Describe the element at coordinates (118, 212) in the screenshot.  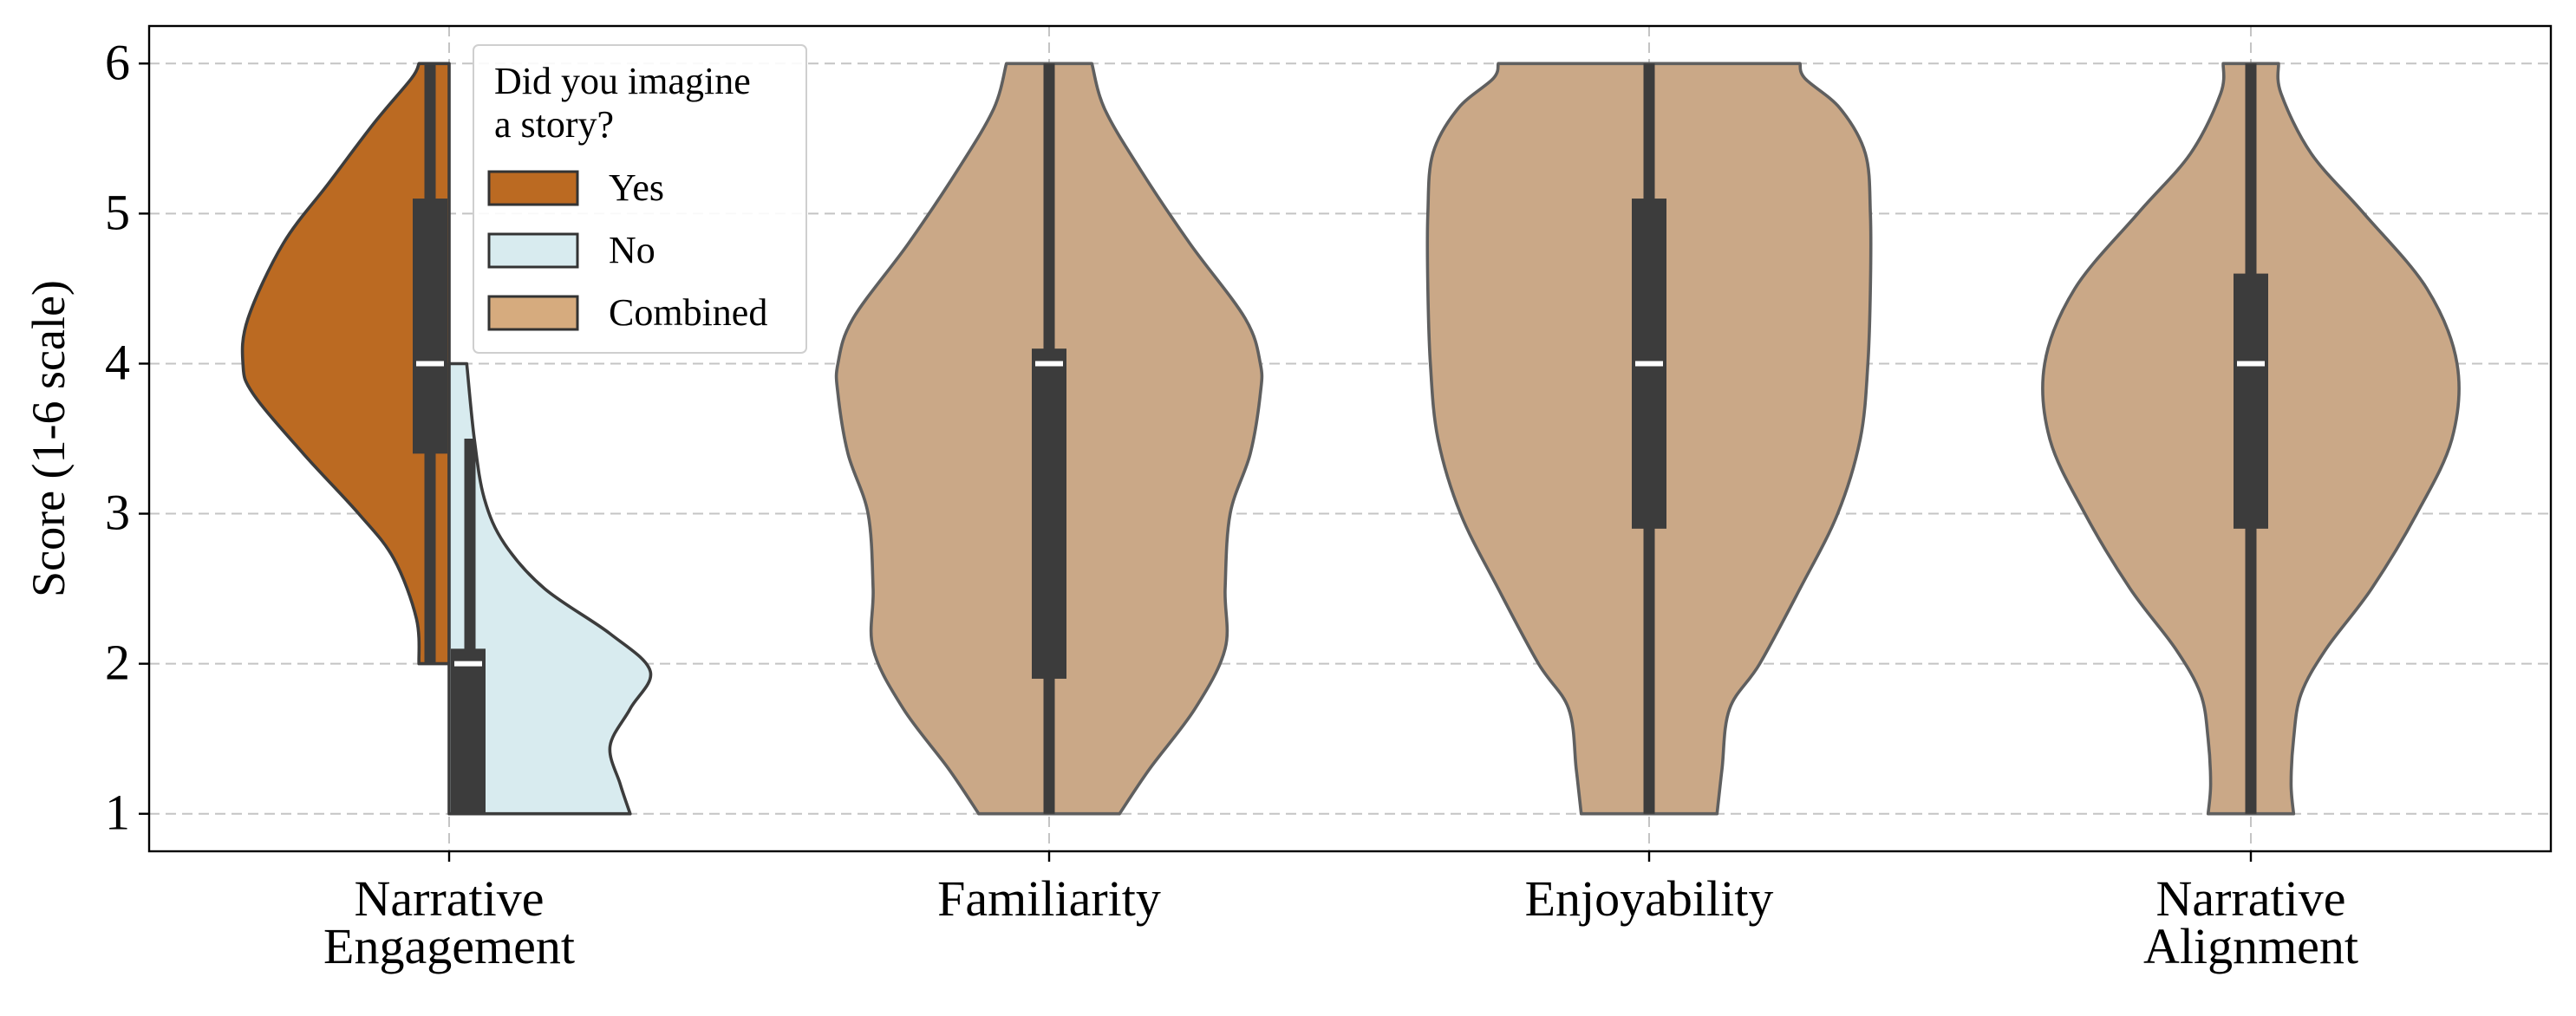
I see `y-tick-label: 5` at that location.